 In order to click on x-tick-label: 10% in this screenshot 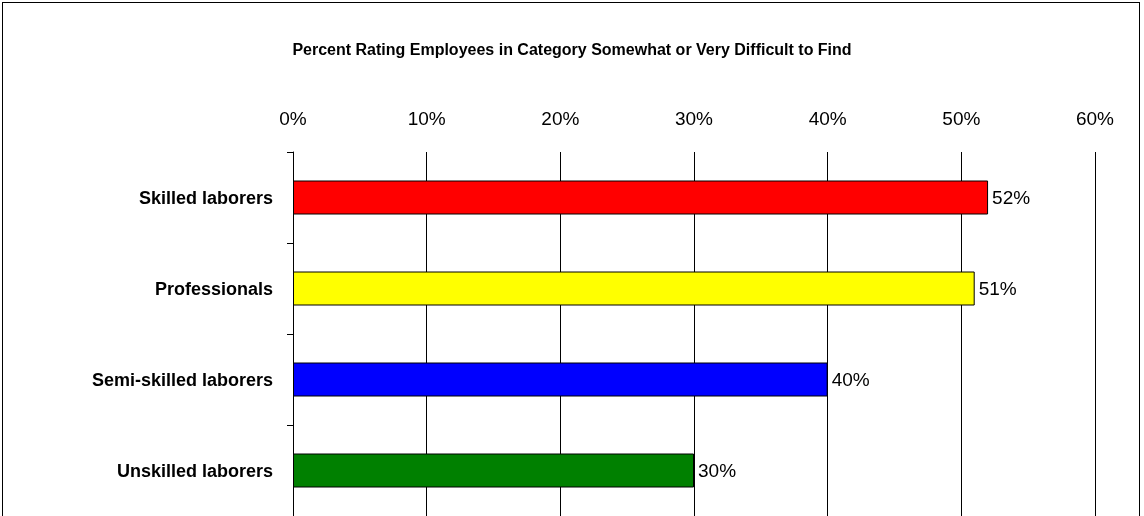, I will do `click(426, 118)`.